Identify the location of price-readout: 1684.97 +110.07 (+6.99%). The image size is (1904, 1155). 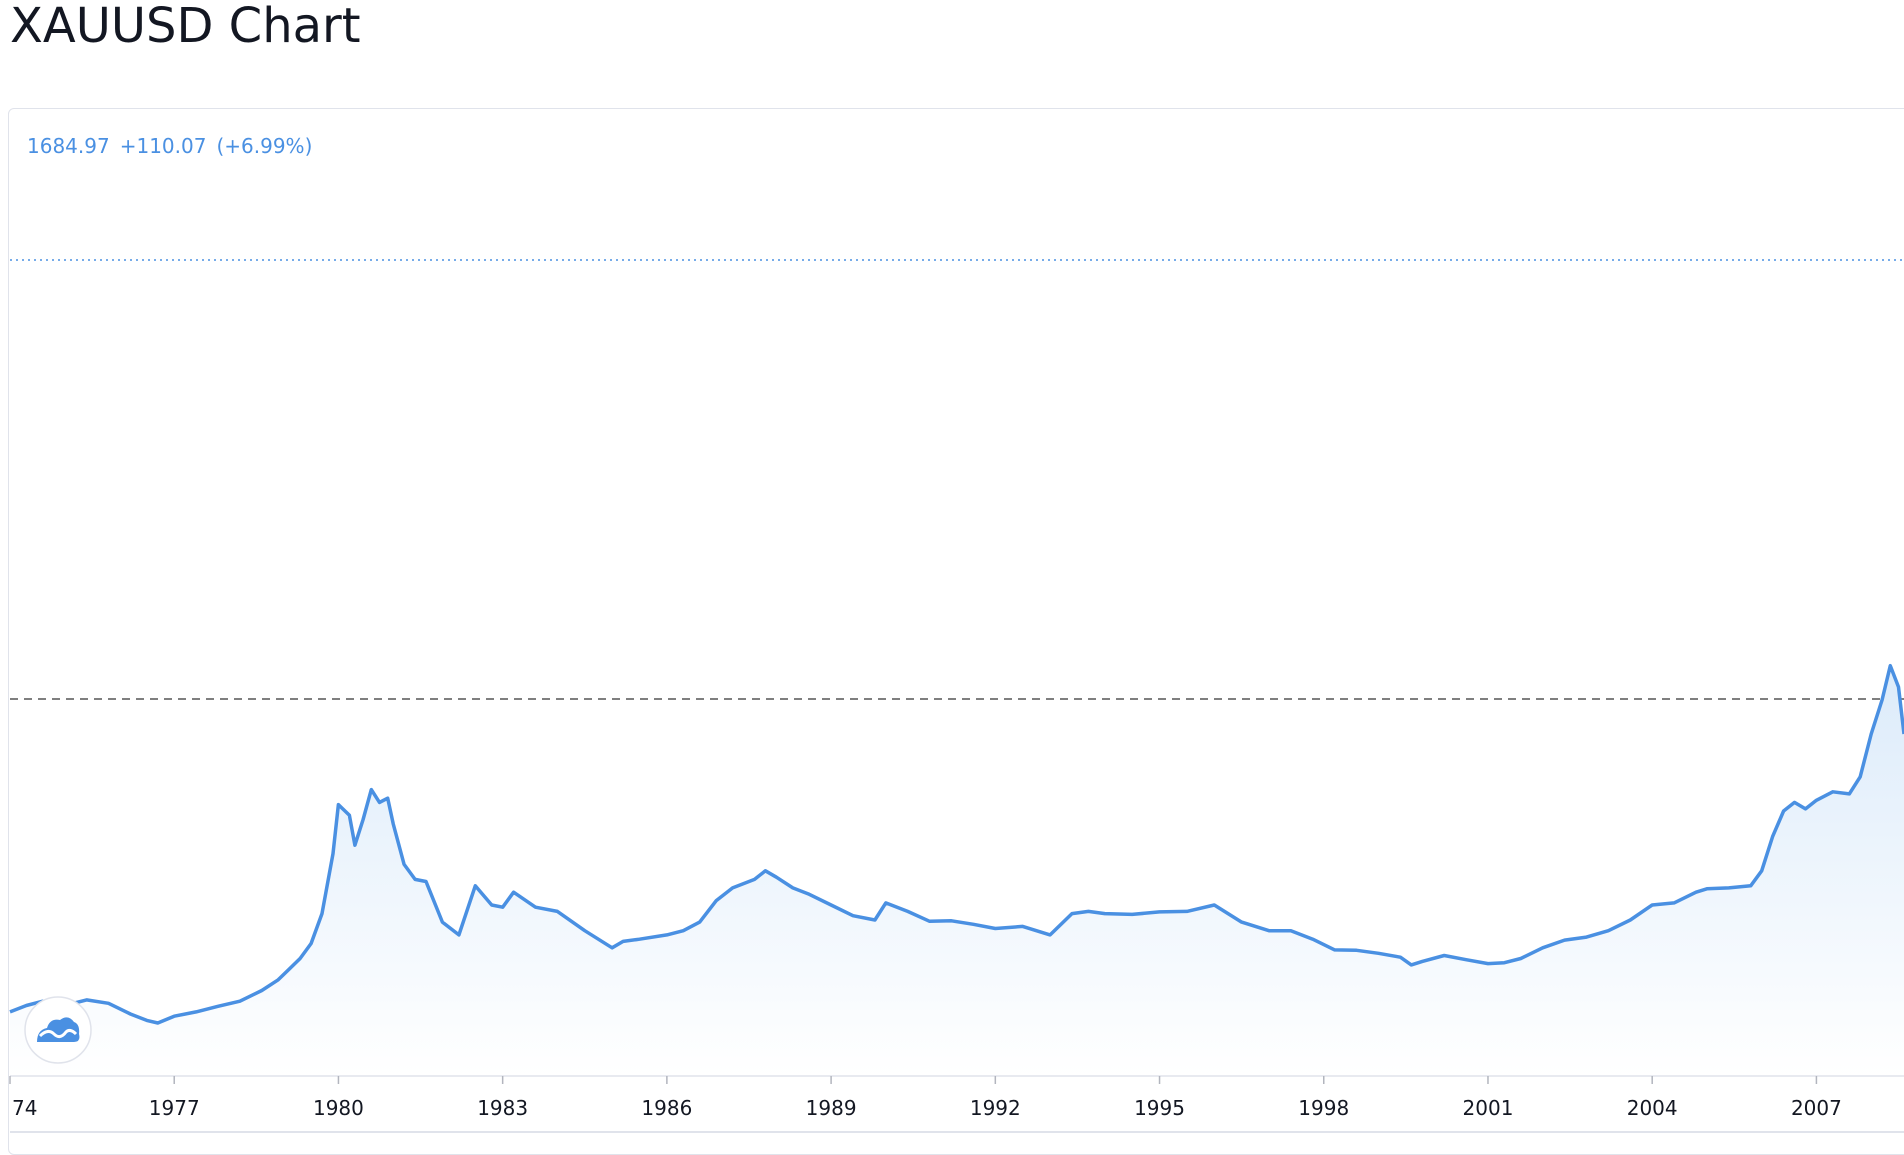
(174, 146).